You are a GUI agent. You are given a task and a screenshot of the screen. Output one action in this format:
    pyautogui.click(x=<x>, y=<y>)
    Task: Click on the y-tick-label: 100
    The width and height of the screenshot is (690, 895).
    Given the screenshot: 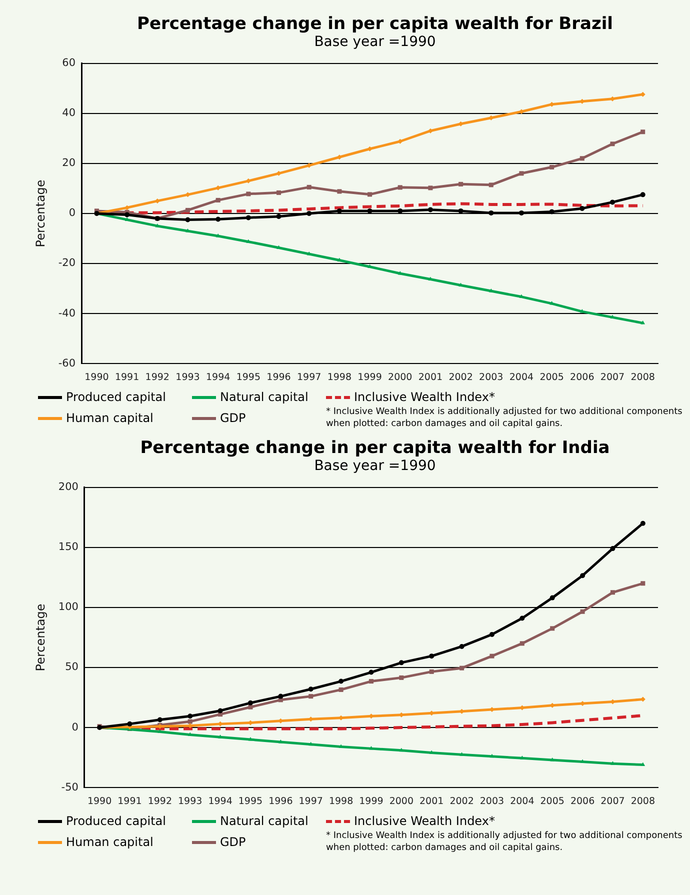 What is the action you would take?
    pyautogui.click(x=68, y=607)
    